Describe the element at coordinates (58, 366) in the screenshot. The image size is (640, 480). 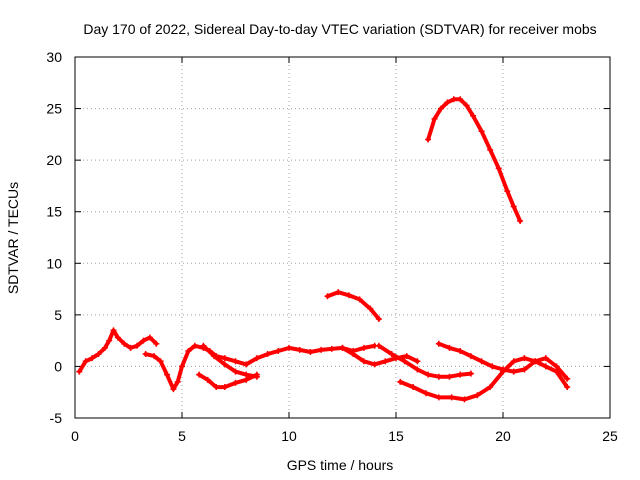
I see `y-tick-label: 0` at that location.